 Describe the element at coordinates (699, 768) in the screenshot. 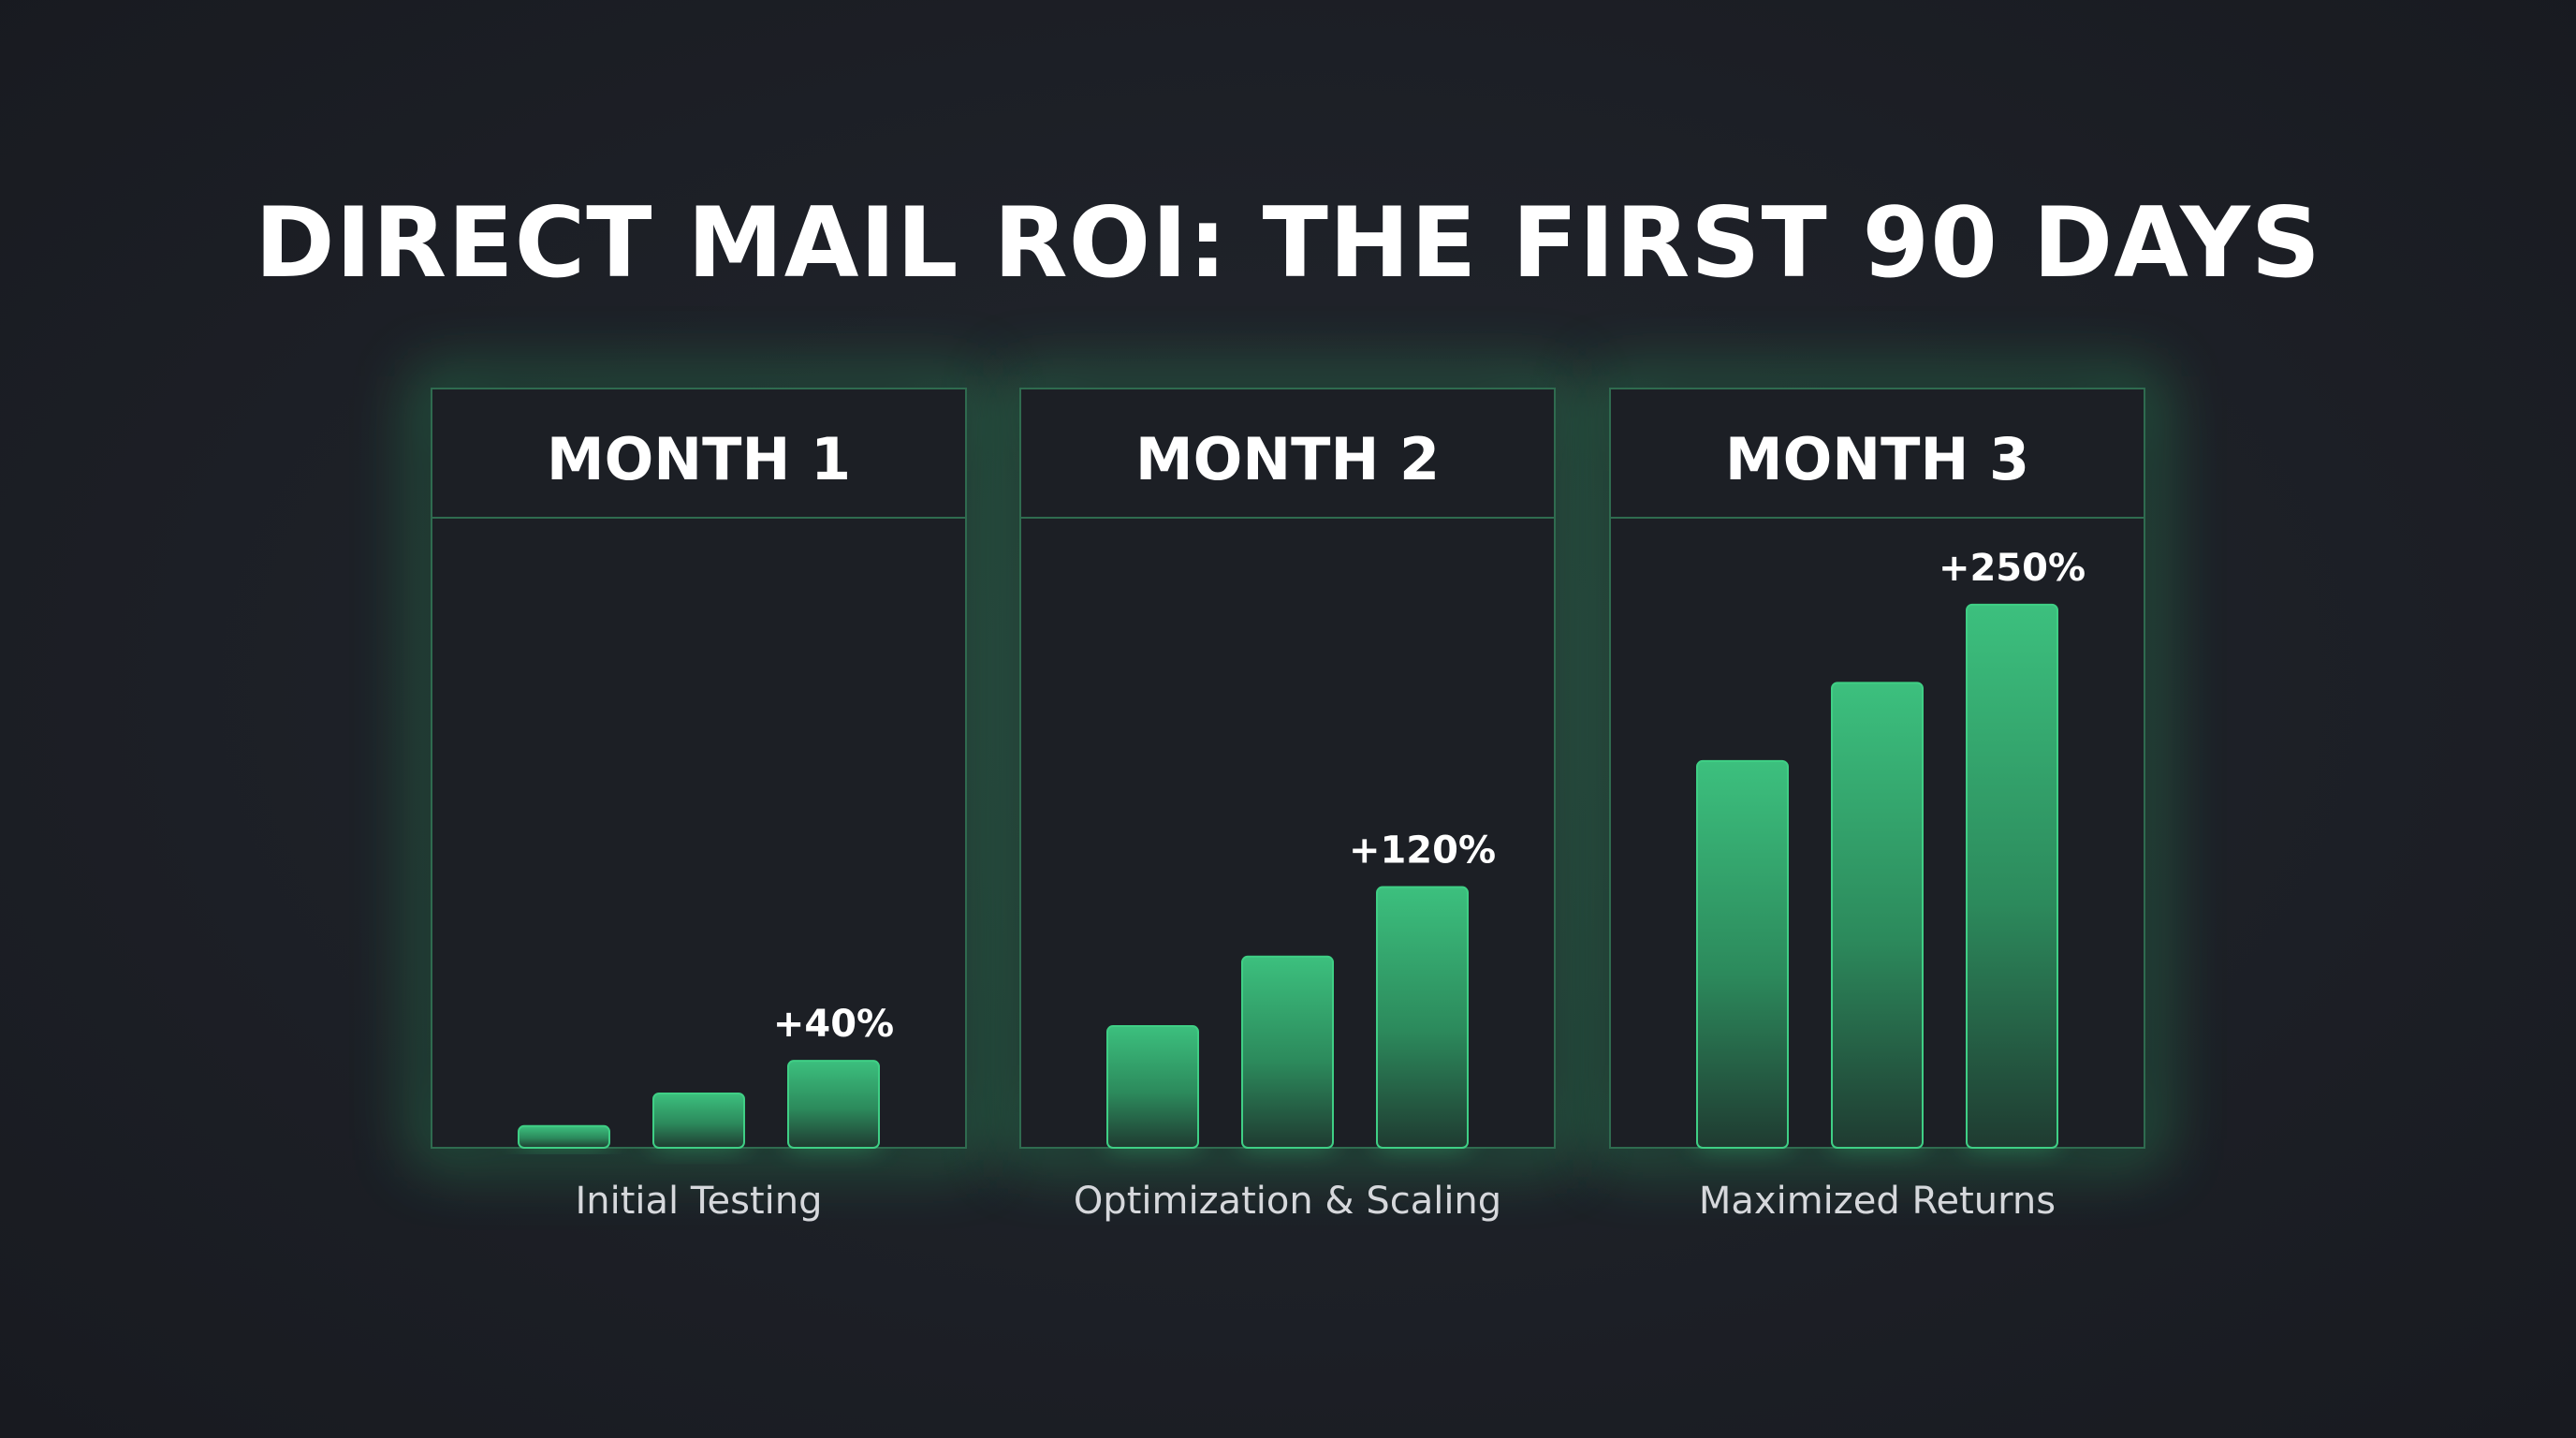

I see `panel-frame` at that location.